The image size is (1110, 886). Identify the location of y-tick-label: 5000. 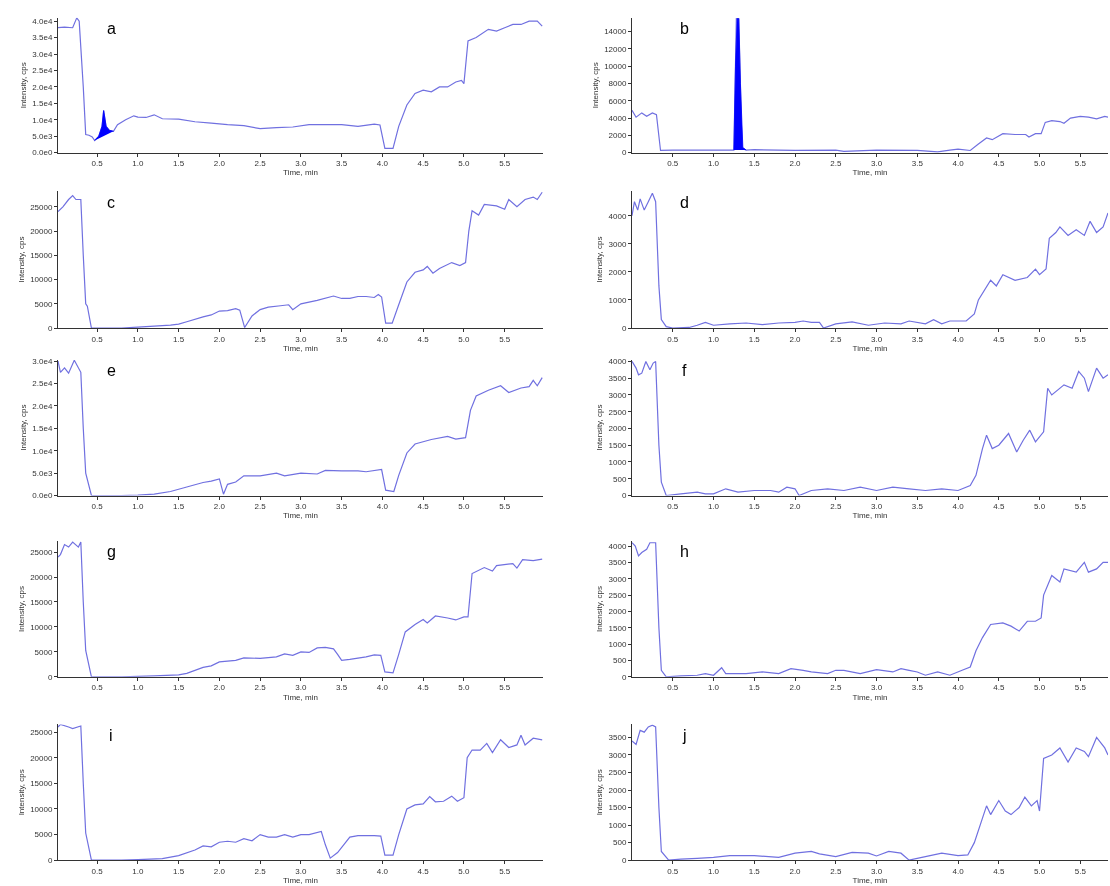
(43, 652).